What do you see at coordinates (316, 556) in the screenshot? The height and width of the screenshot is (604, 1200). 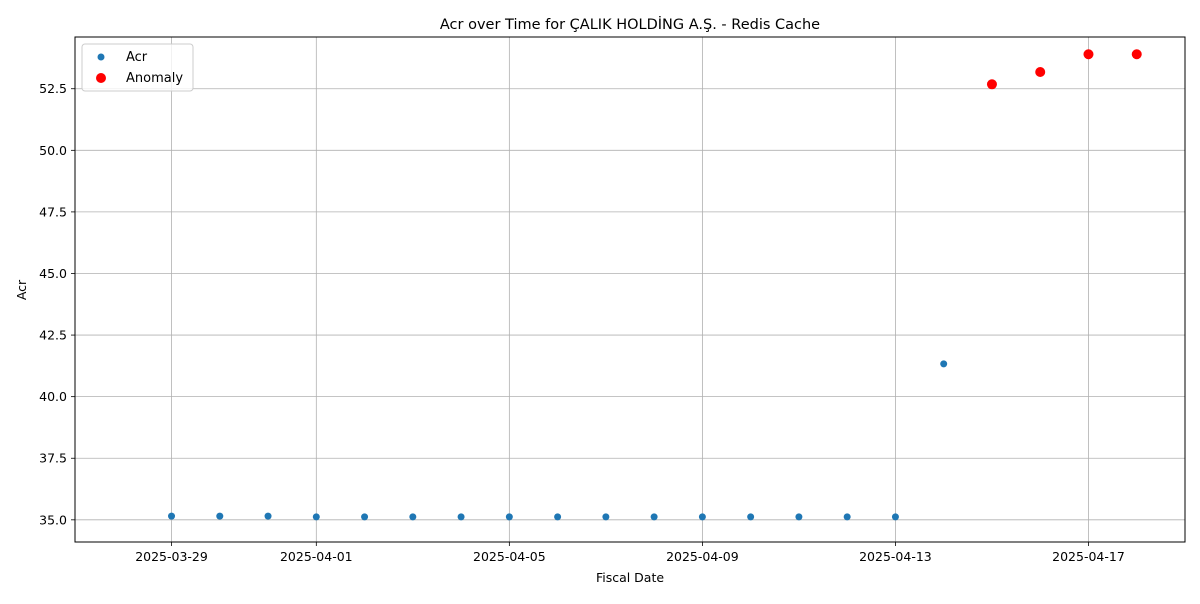 I see `x-tick-label: 2025-04-01` at bounding box center [316, 556].